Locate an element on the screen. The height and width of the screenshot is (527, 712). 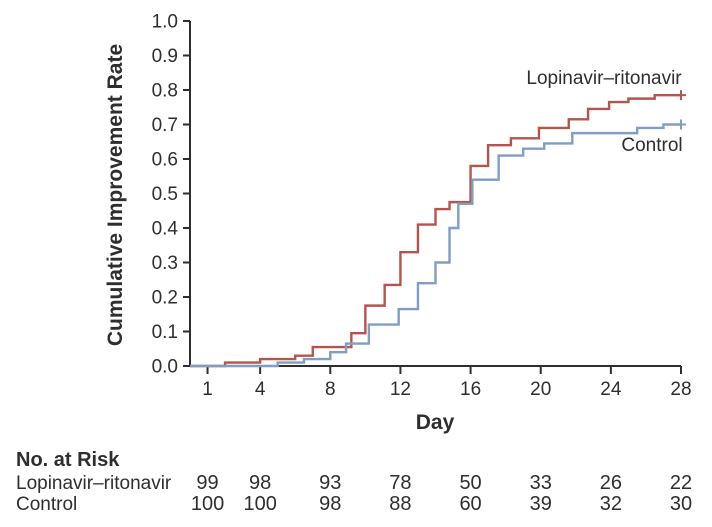
x-axis-tick-label: 1 is located at coordinates (207, 389).